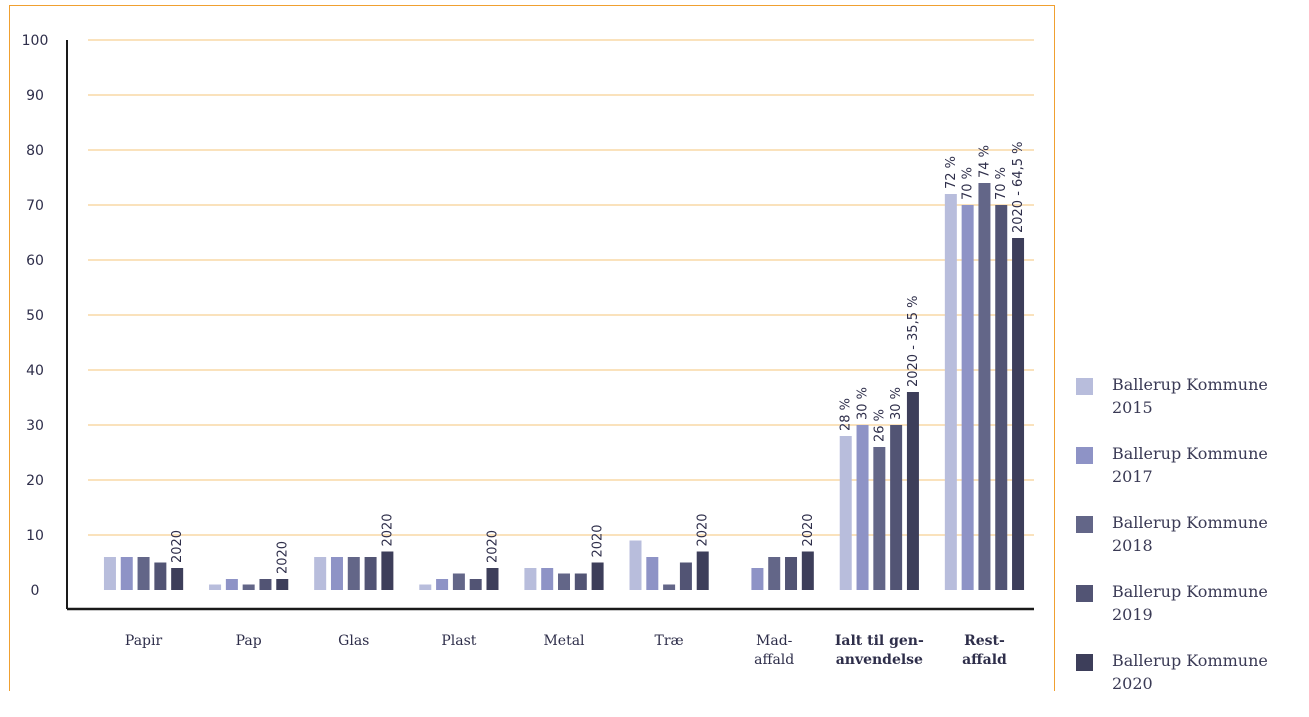 The image size is (1309, 717). I want to click on legend-item: Ballerup Kommune 2020, so click(1191, 682).